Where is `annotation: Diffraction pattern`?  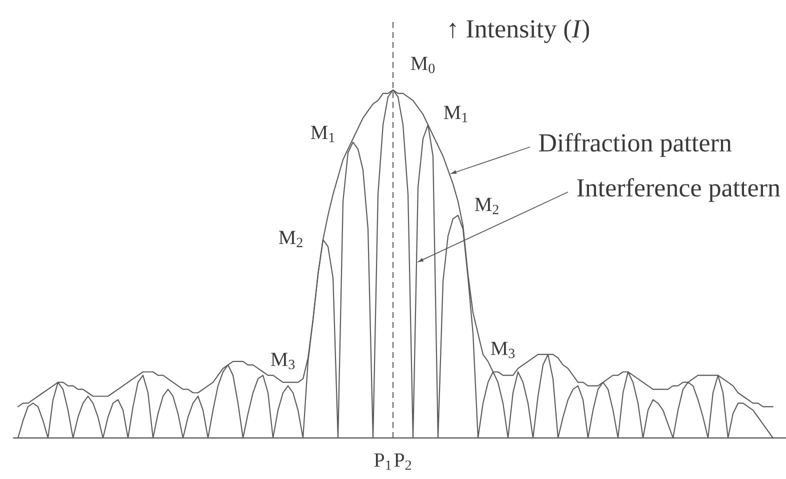
annotation: Diffraction pattern is located at coordinates (635, 145).